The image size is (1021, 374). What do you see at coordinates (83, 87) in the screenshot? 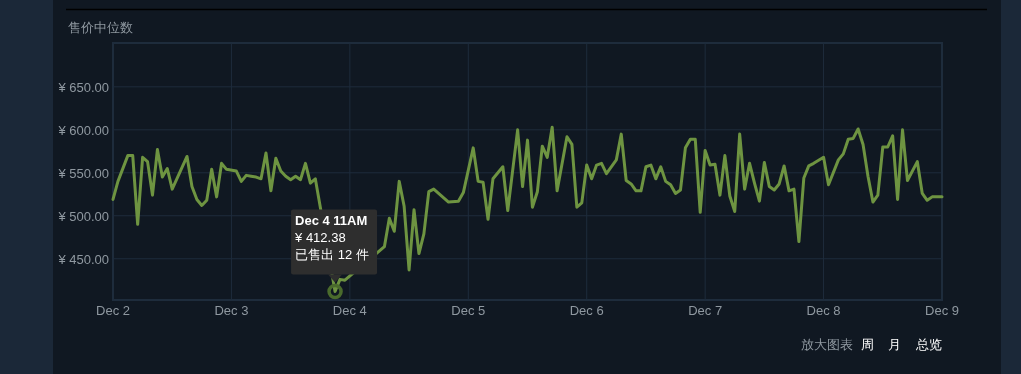
I see `y-tick-label: ¥ 650.00` at bounding box center [83, 87].